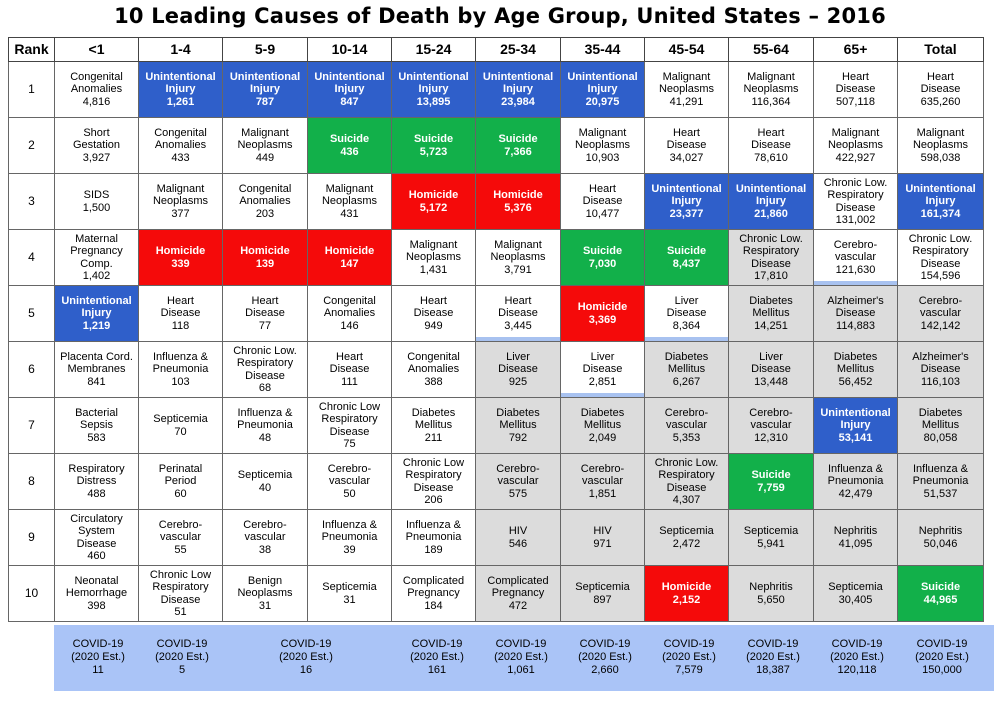 Image resolution: width=1000 pixels, height=713 pixels. What do you see at coordinates (518, 419) in the screenshot?
I see `cause-name: Diabetes Mellitus` at bounding box center [518, 419].